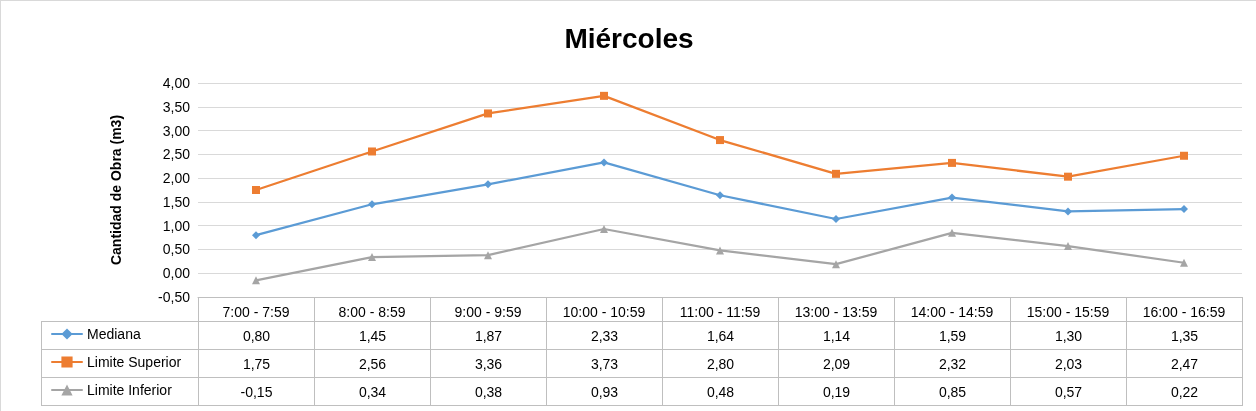 This screenshot has height=411, width=1256. What do you see at coordinates (1184, 363) in the screenshot?
I see `data-label: 2,47` at bounding box center [1184, 363].